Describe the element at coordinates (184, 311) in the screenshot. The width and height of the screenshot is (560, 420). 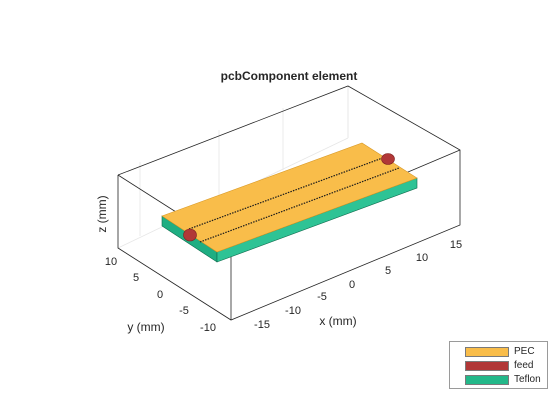
I see `y-tick-label: -5` at that location.